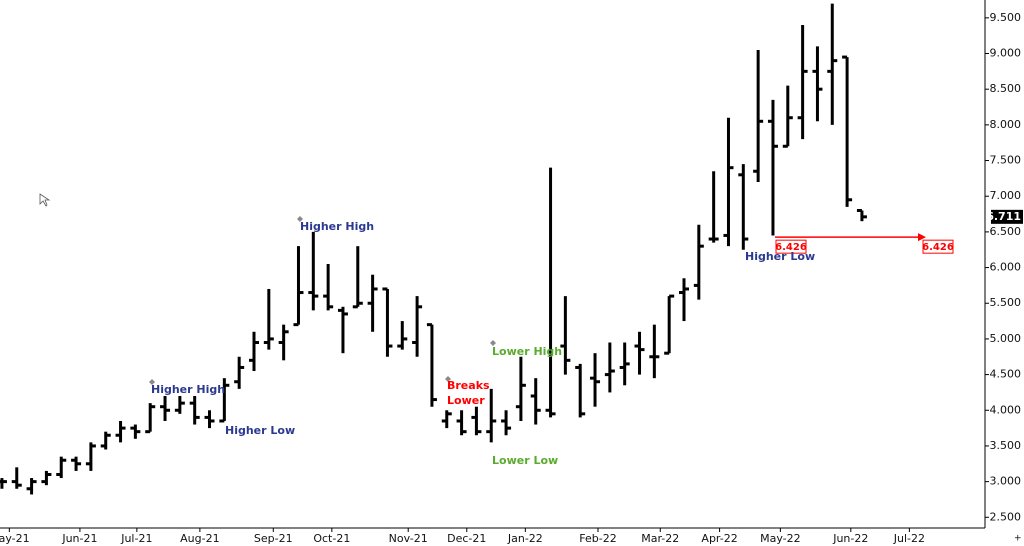 The width and height of the screenshot is (1024, 546). I want to click on y-tick-label: 6.500, so click(1006, 231).